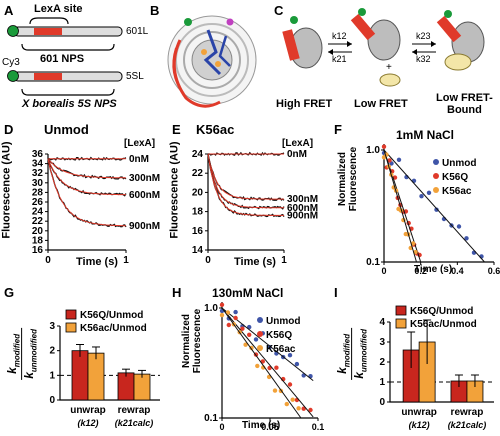 This screenshot has height=436, width=500. Describe the element at coordinates (176, 129) in the screenshot. I see `panel-label: E` at that location.